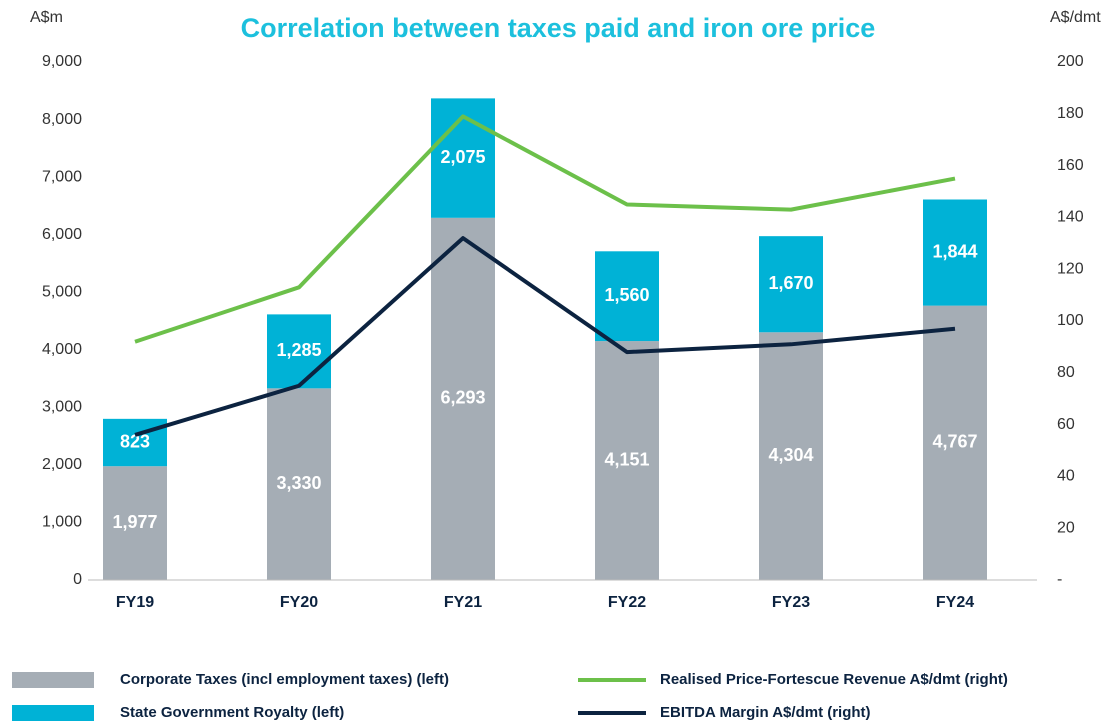 The height and width of the screenshot is (722, 1118). Describe the element at coordinates (62, 61) in the screenshot. I see `y-tick-label: 9,000` at that location.